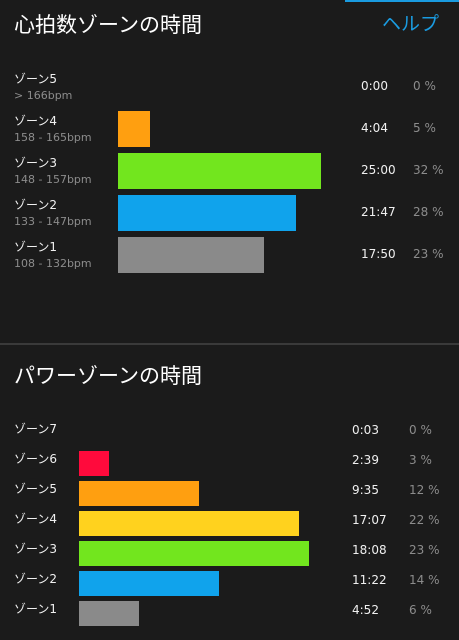 The image size is (459, 640). I want to click on zone-percent: 14 %, so click(424, 580).